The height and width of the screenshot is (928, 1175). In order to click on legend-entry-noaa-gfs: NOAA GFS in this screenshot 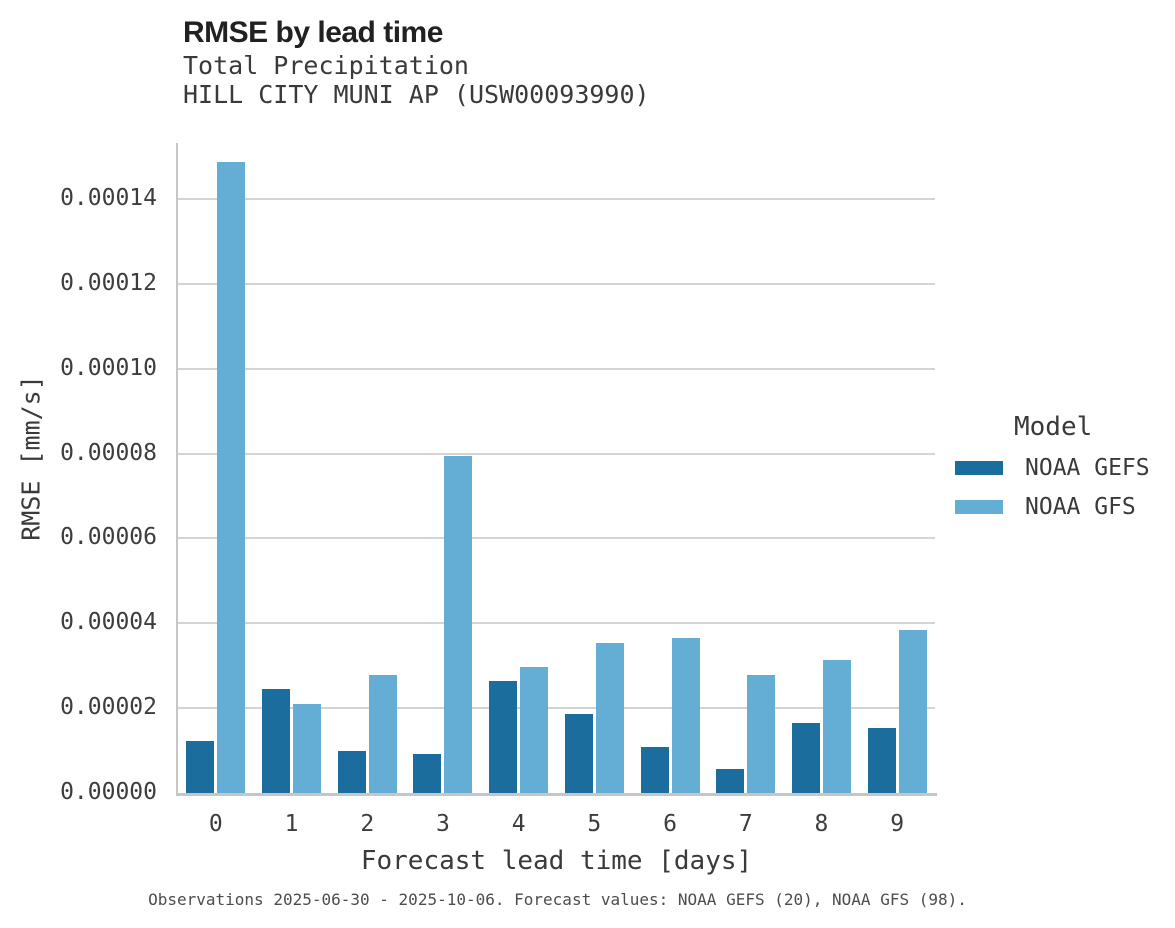, I will do `click(1051, 507)`.